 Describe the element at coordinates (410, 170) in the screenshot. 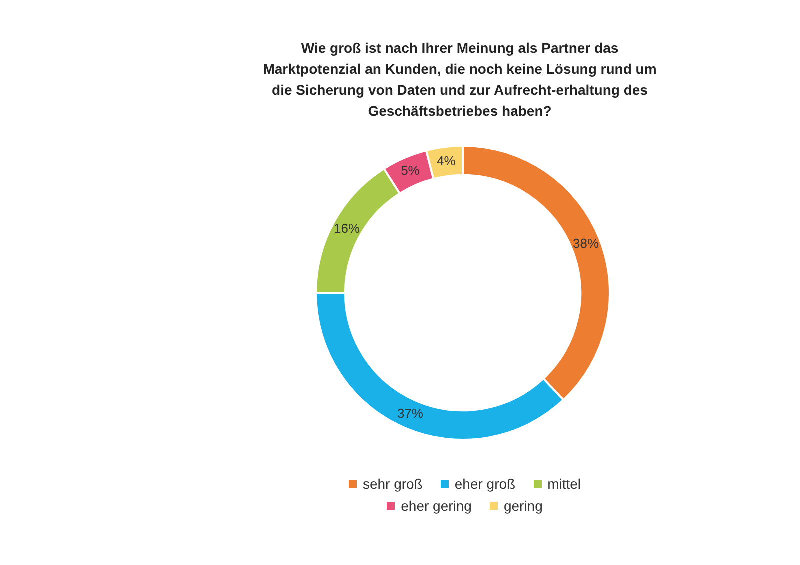

I see `data-label: 5%` at that location.